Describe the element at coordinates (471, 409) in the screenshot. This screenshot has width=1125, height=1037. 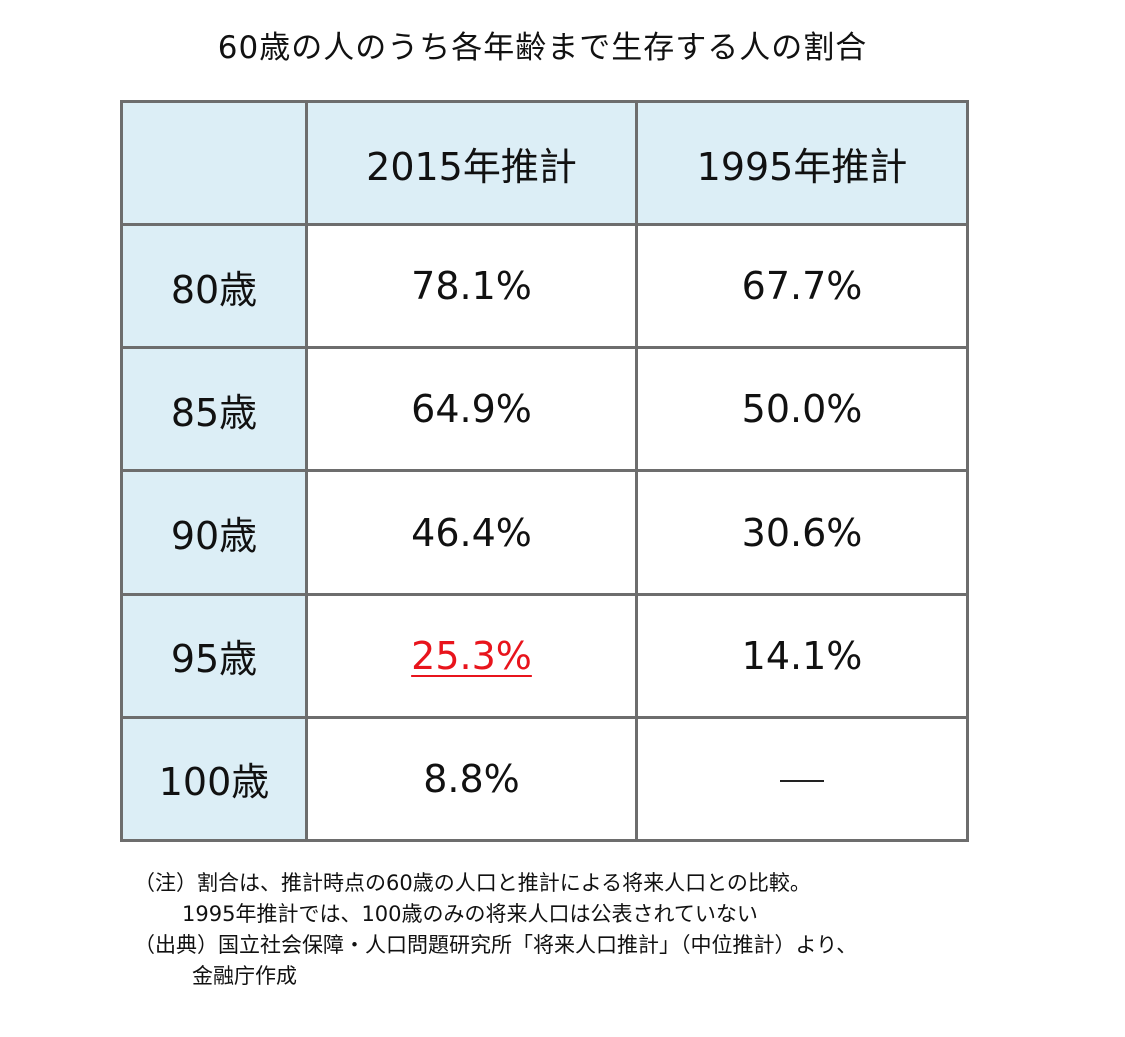
I see `cell-85-2015: 64.9%` at that location.